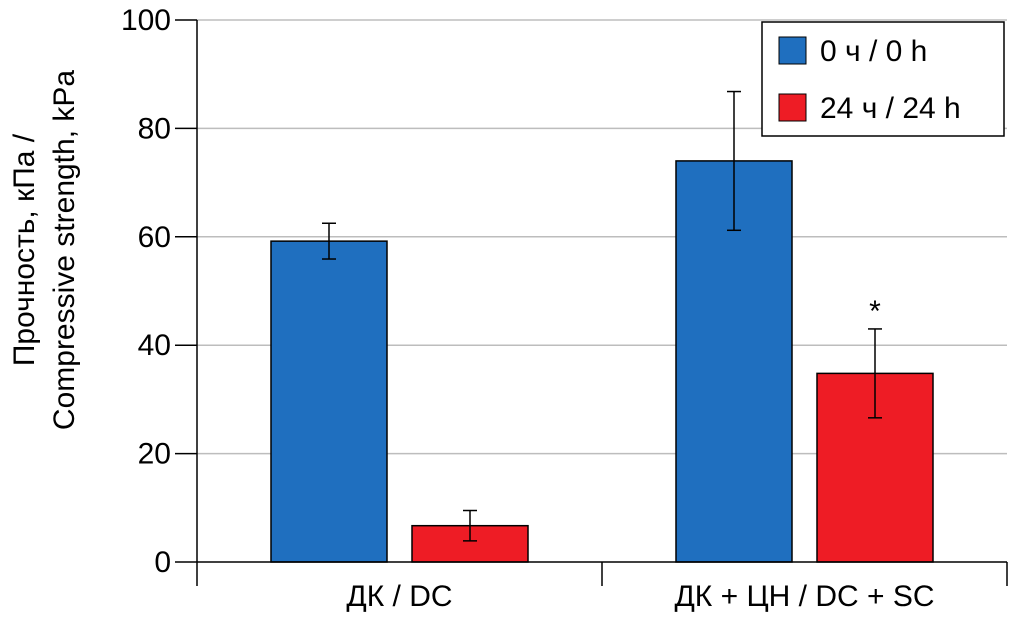 Image resolution: width=1009 pixels, height=619 pixels. Describe the element at coordinates (890, 108) in the screenshot. I see `legend-label-24h: 24 ч / 24 h` at that location.